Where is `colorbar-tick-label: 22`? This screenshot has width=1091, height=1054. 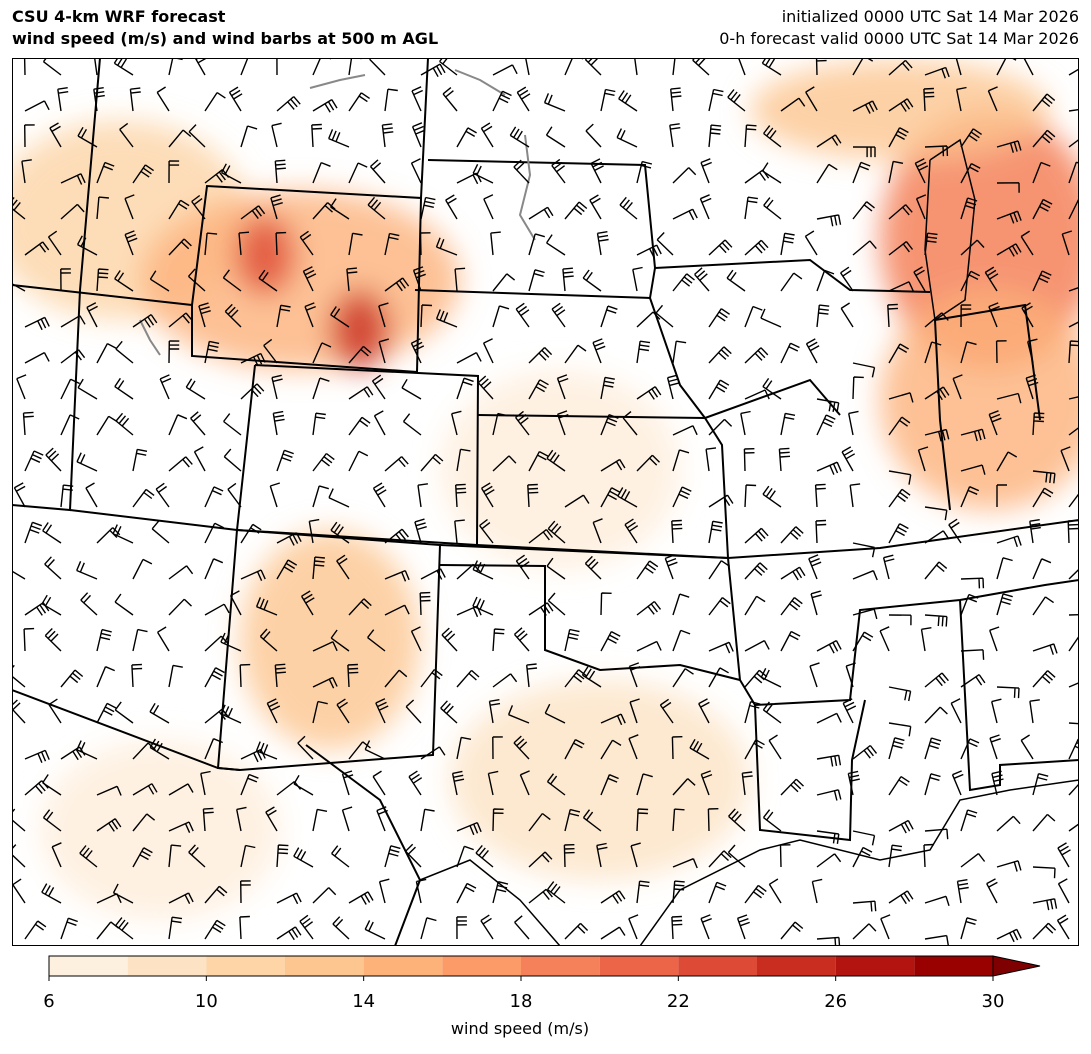
colorbar-tick-label: 22 is located at coordinates (678, 1001).